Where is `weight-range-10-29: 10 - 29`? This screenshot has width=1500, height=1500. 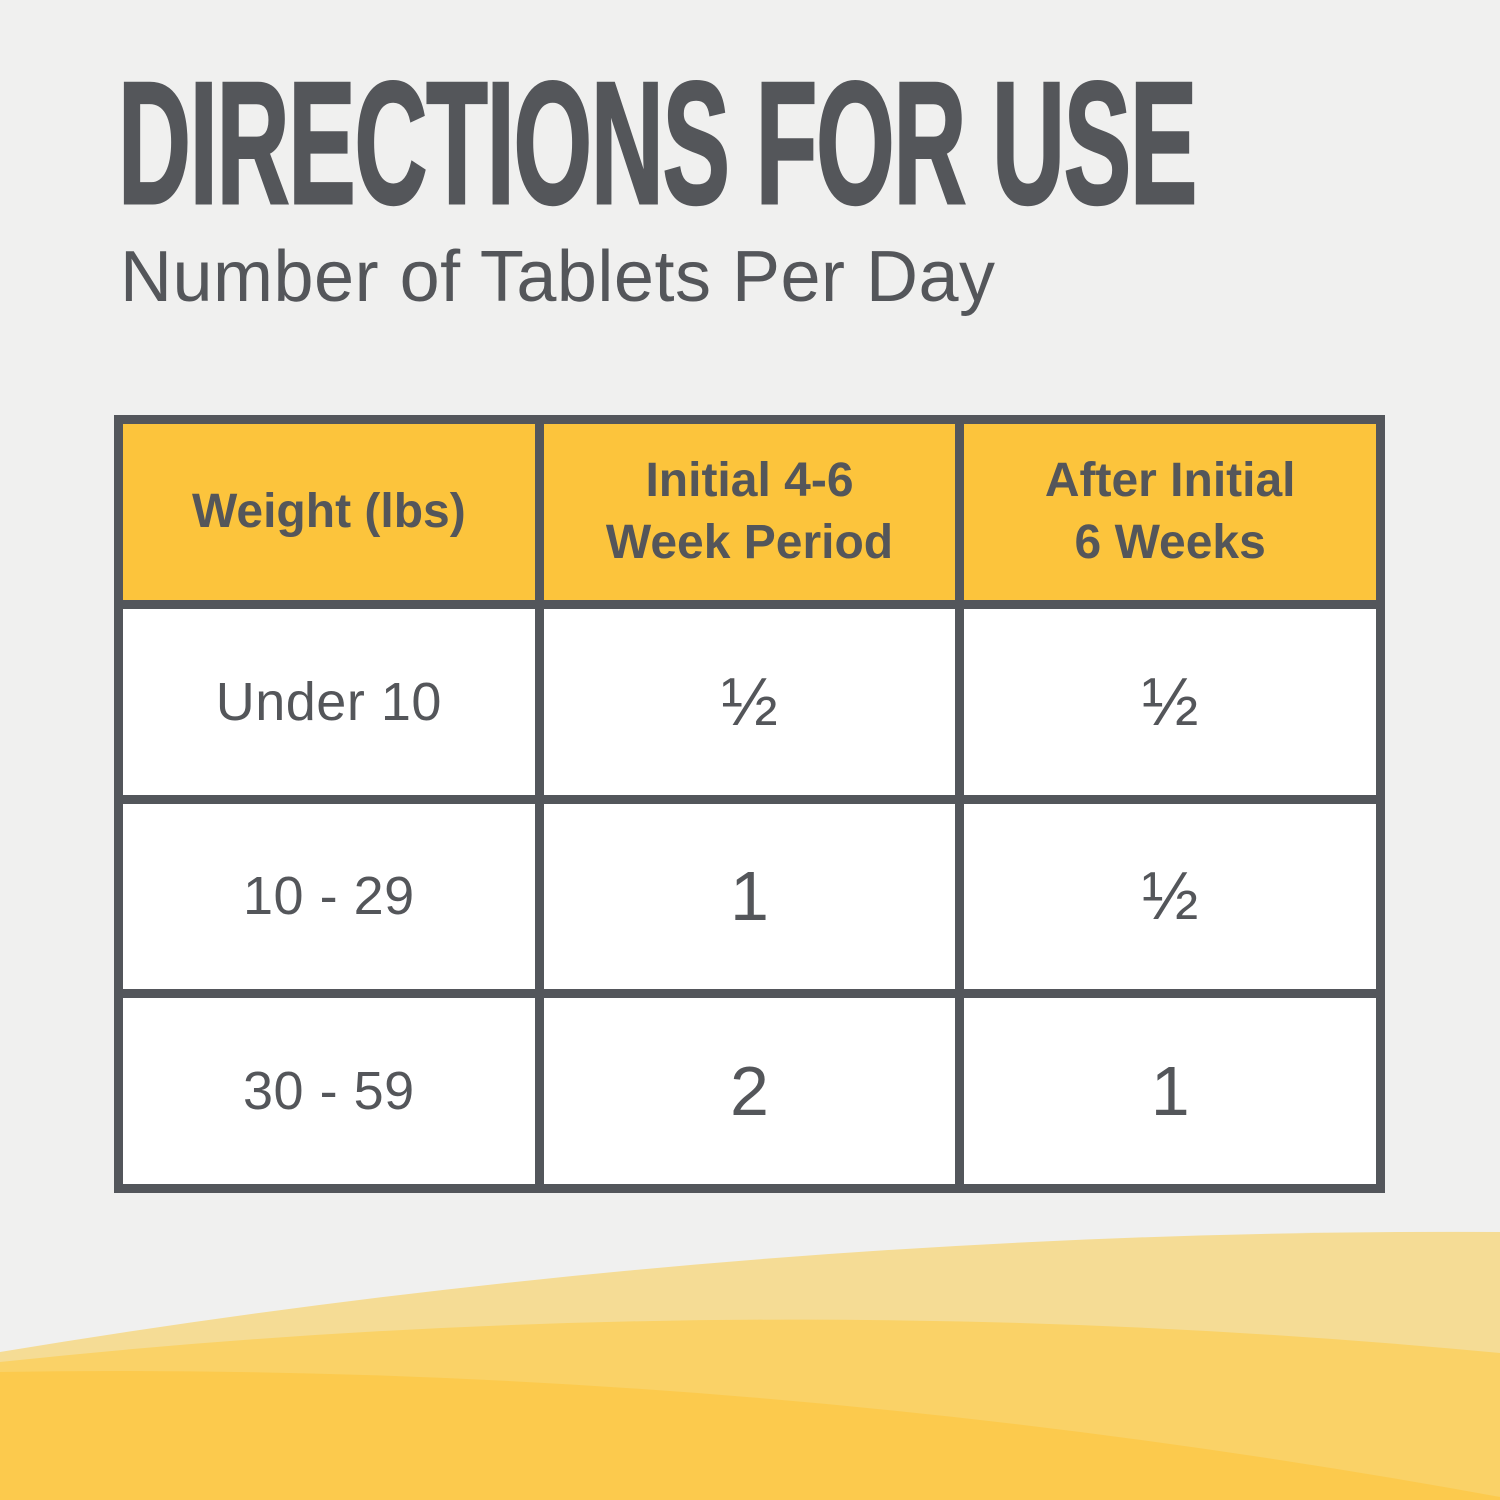 weight-range-10-29: 10 - 29 is located at coordinates (329, 896).